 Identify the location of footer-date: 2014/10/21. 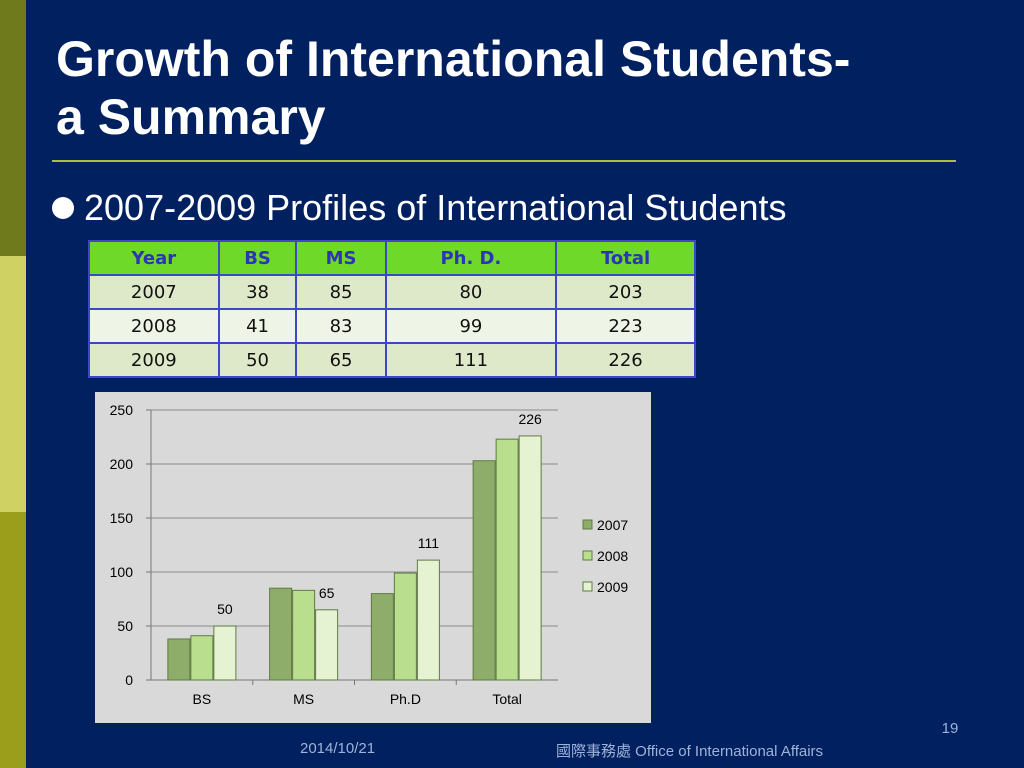
(338, 748).